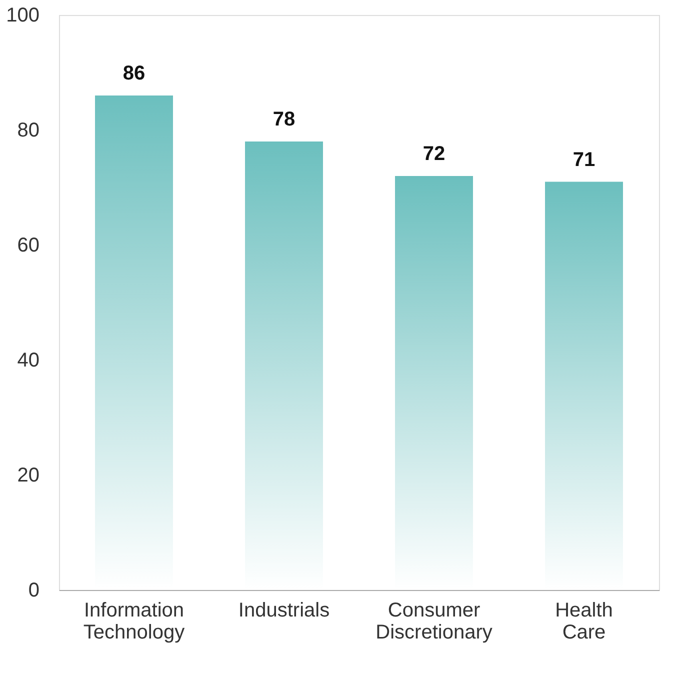  Describe the element at coordinates (28, 245) in the screenshot. I see `y-tick-label: 60` at that location.